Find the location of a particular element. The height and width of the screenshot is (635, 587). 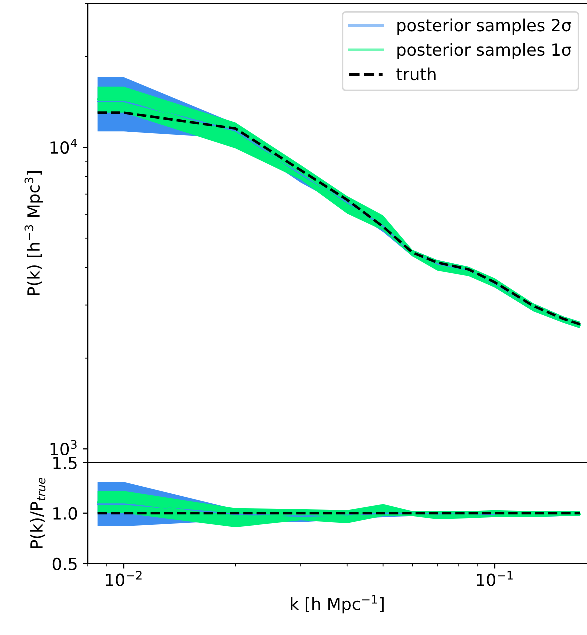

y-tick-label: 1.5 is located at coordinates (65, 463).